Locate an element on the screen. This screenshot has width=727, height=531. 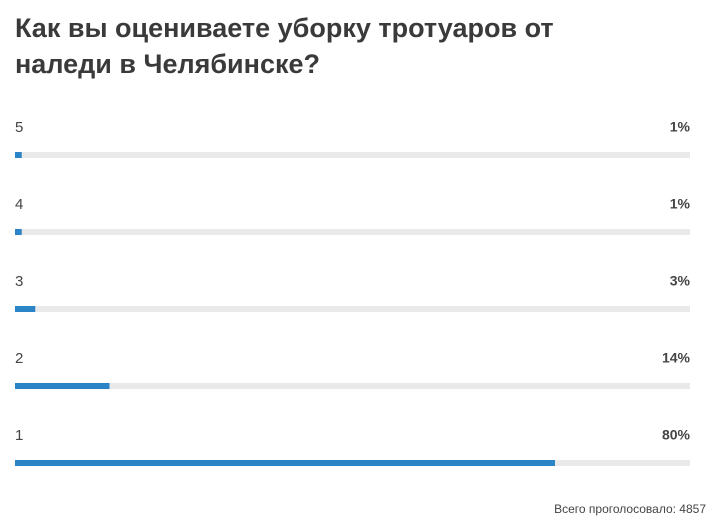
category-label: 2 is located at coordinates (19, 358).